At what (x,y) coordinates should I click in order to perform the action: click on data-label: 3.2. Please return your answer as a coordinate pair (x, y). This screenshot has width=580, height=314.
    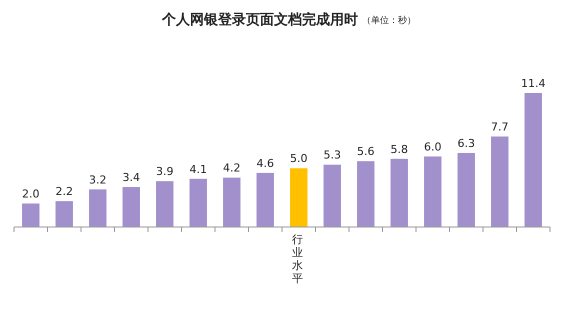
    Looking at the image, I should click on (97, 179).